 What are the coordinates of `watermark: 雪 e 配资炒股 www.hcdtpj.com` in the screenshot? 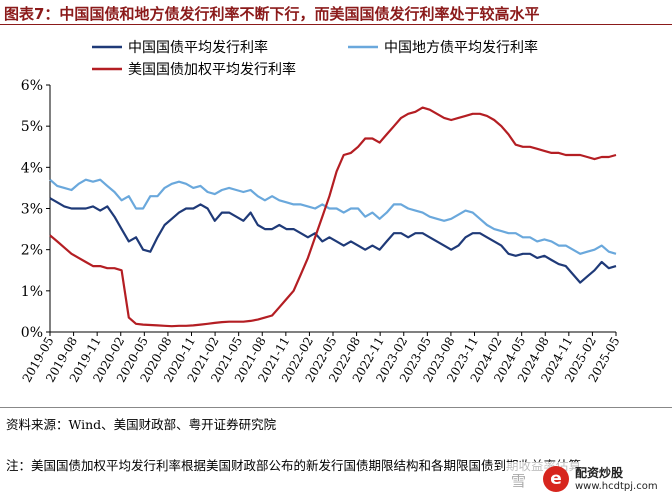 It's located at (585, 479).